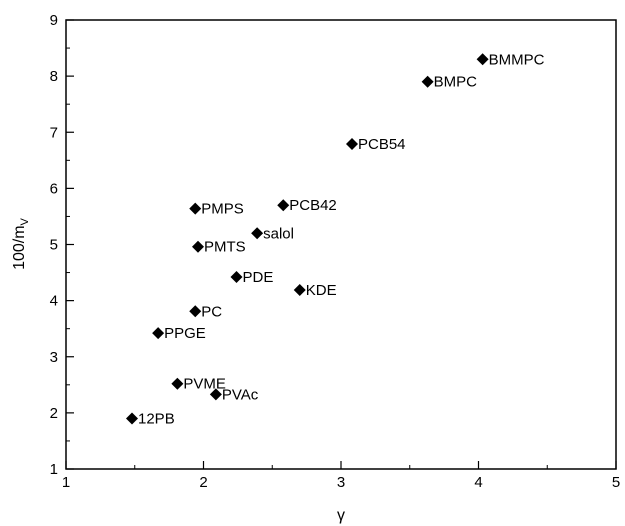 The image size is (625, 526). Describe the element at coordinates (382, 144) in the screenshot. I see `point-label: PCB54` at that location.